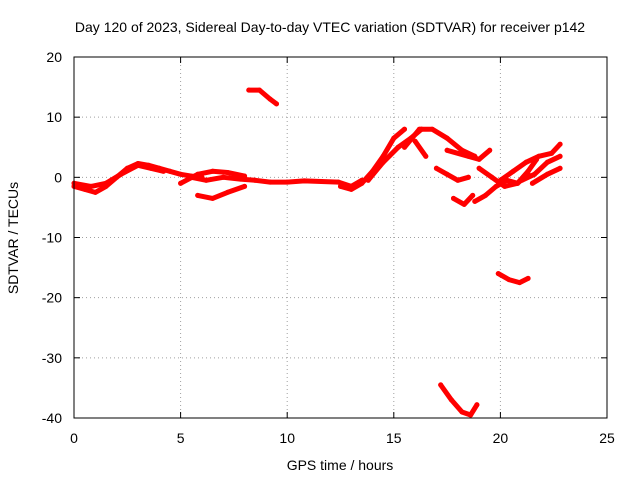  I want to click on y-tick-label: 10, so click(54, 117).